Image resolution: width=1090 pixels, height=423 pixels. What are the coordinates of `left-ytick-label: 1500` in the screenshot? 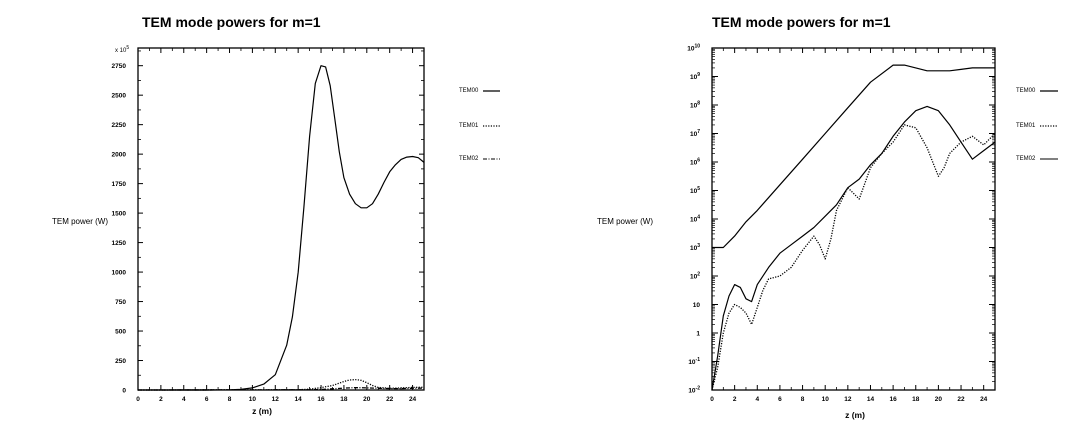 It's located at (119, 214).